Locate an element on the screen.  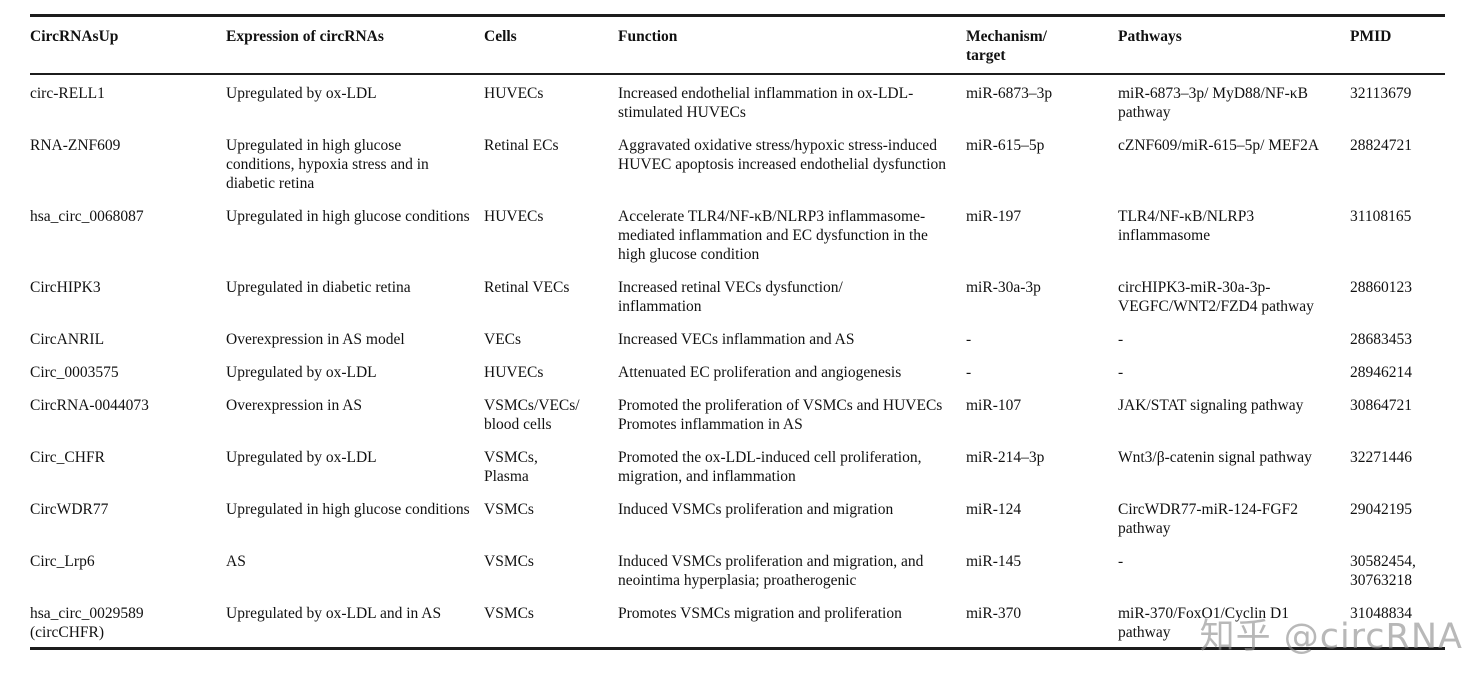
cell-pmid: 31108165 is located at coordinates (1381, 216).